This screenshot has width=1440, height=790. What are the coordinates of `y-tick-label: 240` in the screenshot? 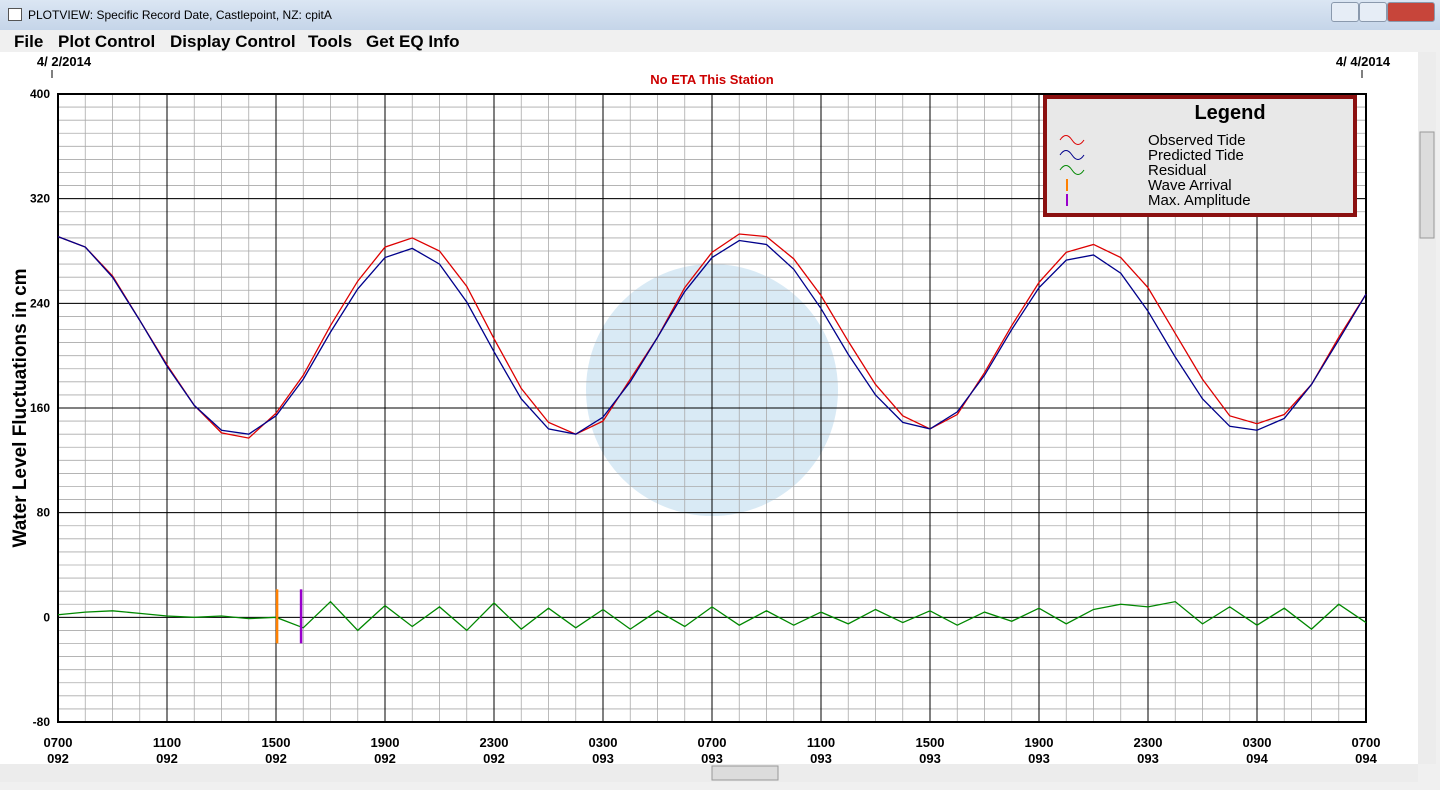 It's located at (40, 303).